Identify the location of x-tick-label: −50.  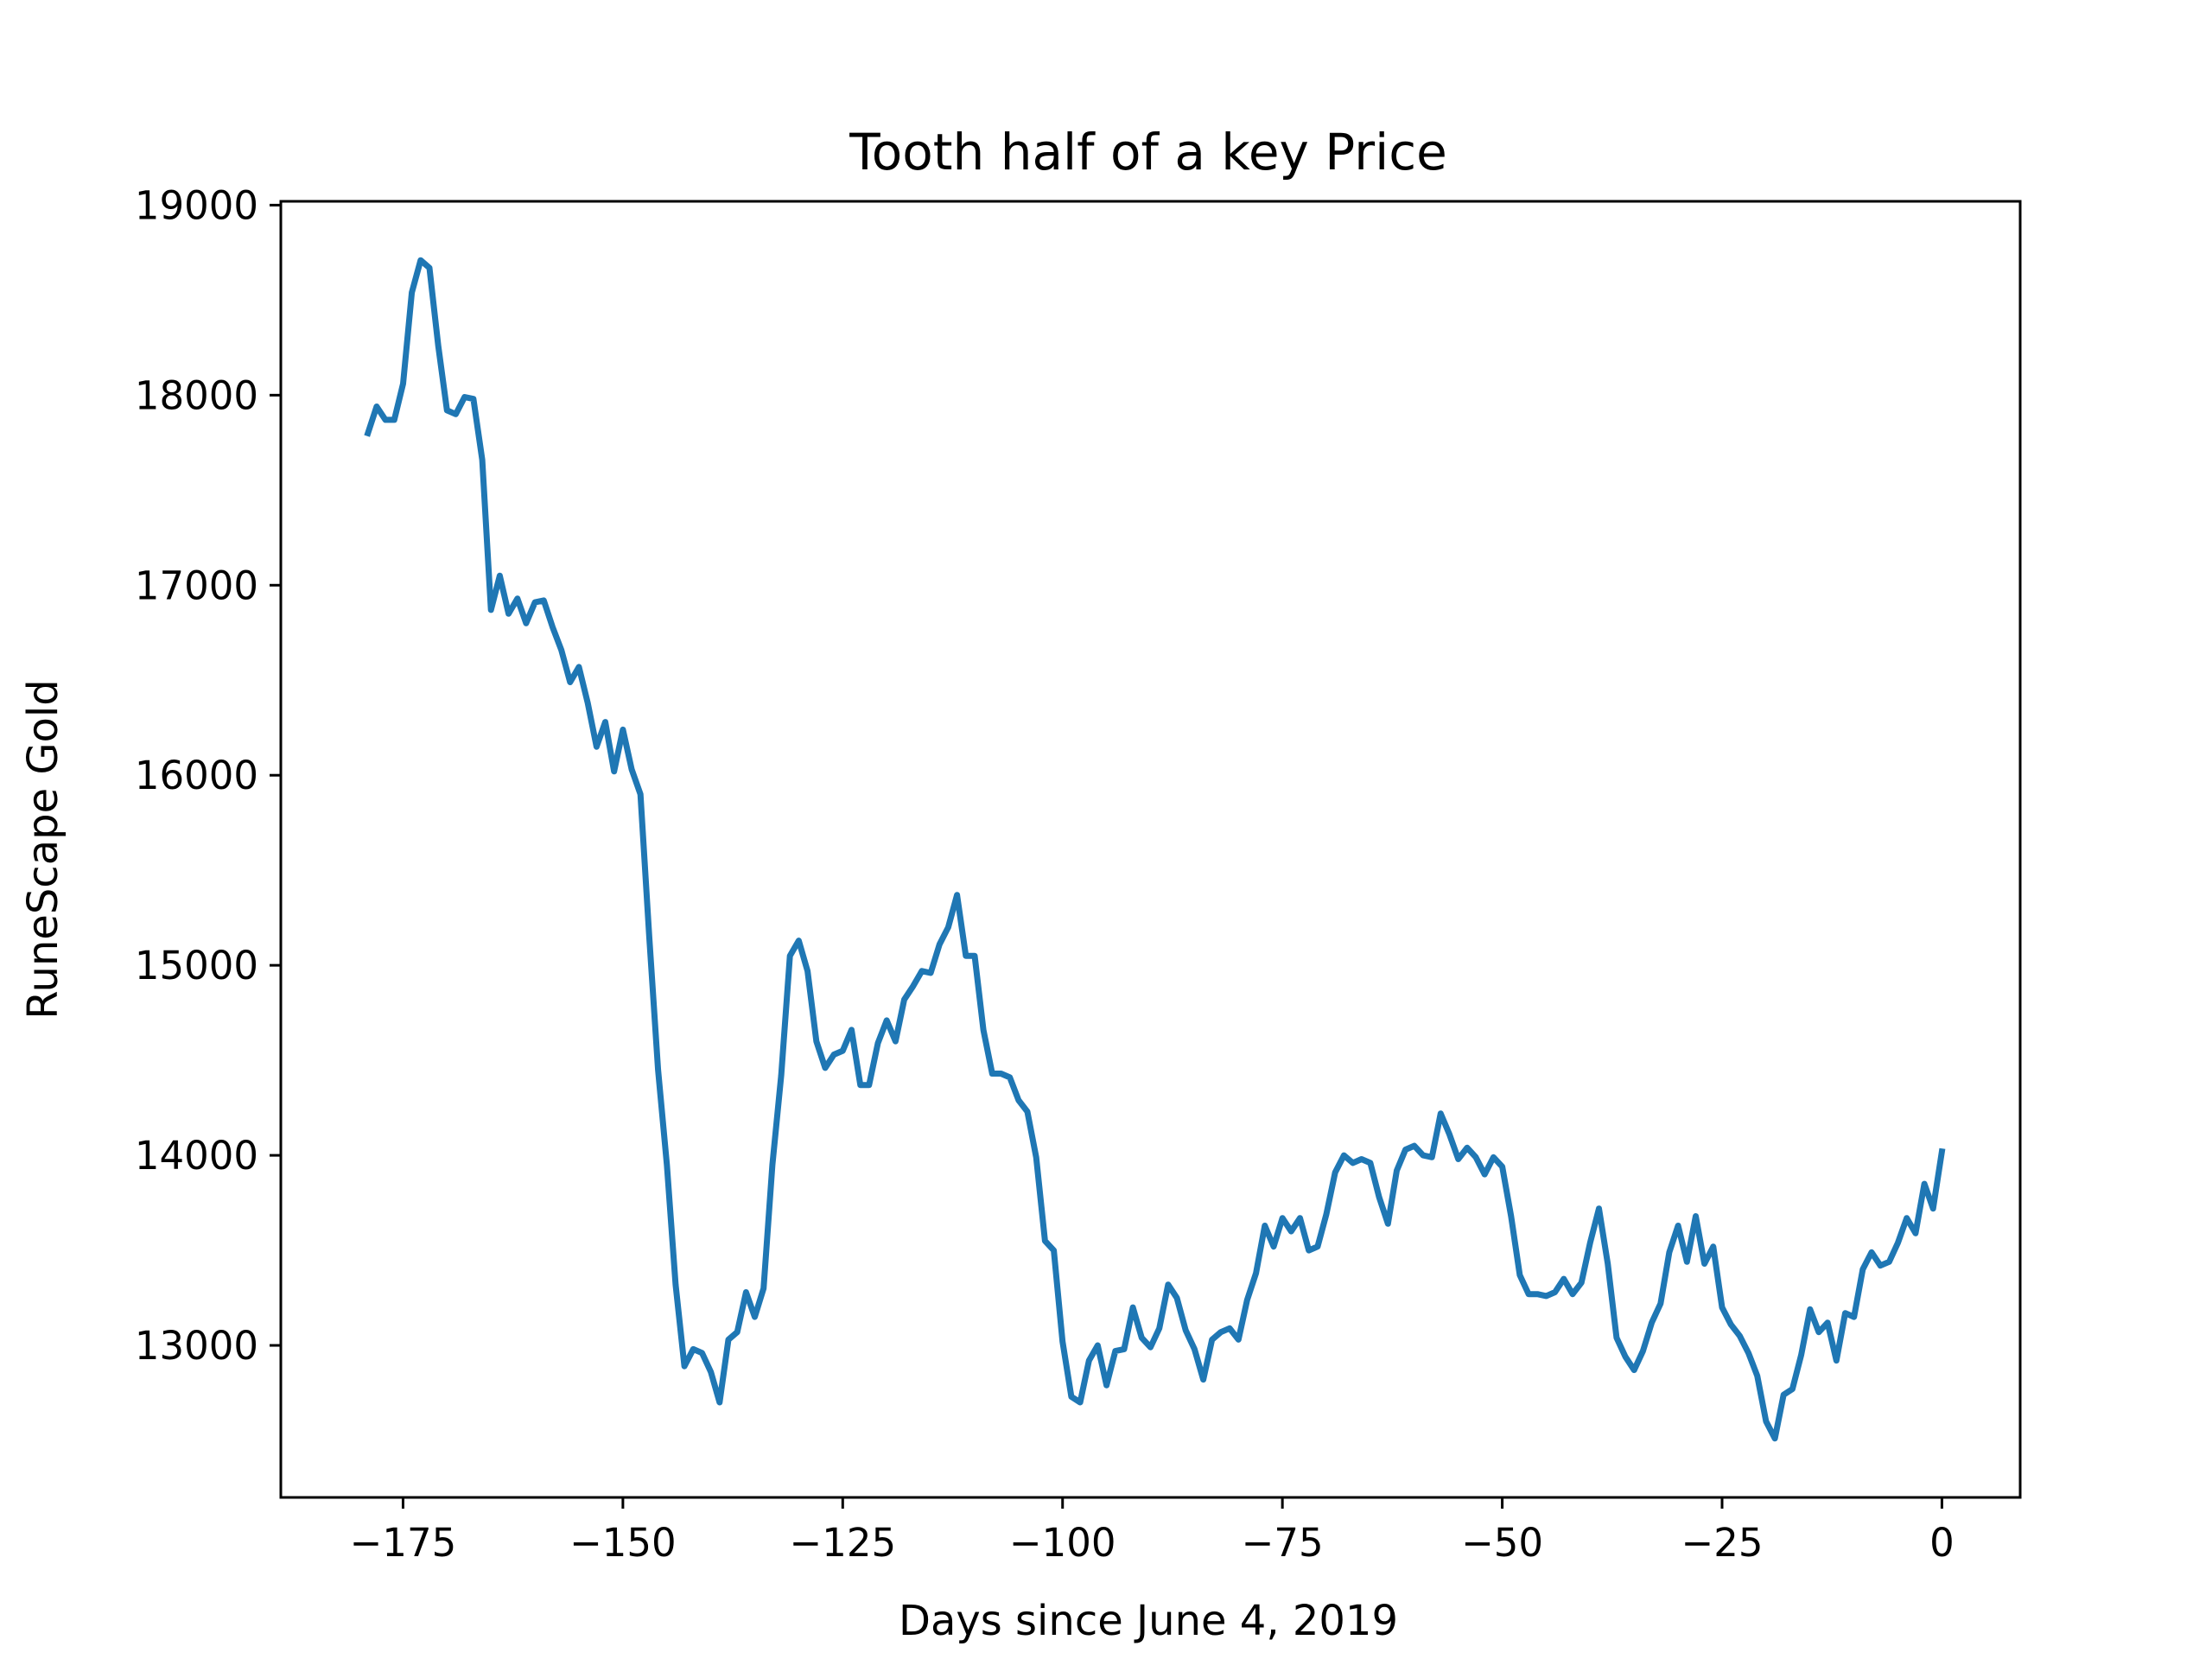
(1502, 1543).